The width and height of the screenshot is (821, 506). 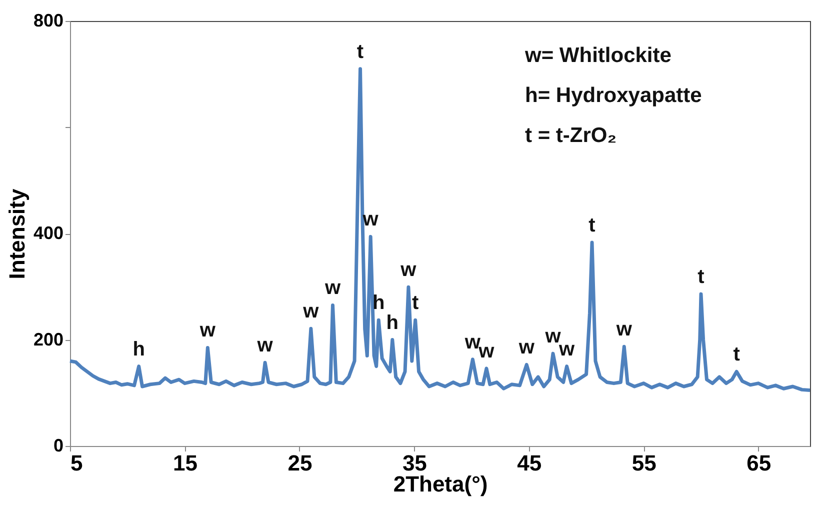 I want to click on x-tick-label: 25, so click(x=300, y=463).